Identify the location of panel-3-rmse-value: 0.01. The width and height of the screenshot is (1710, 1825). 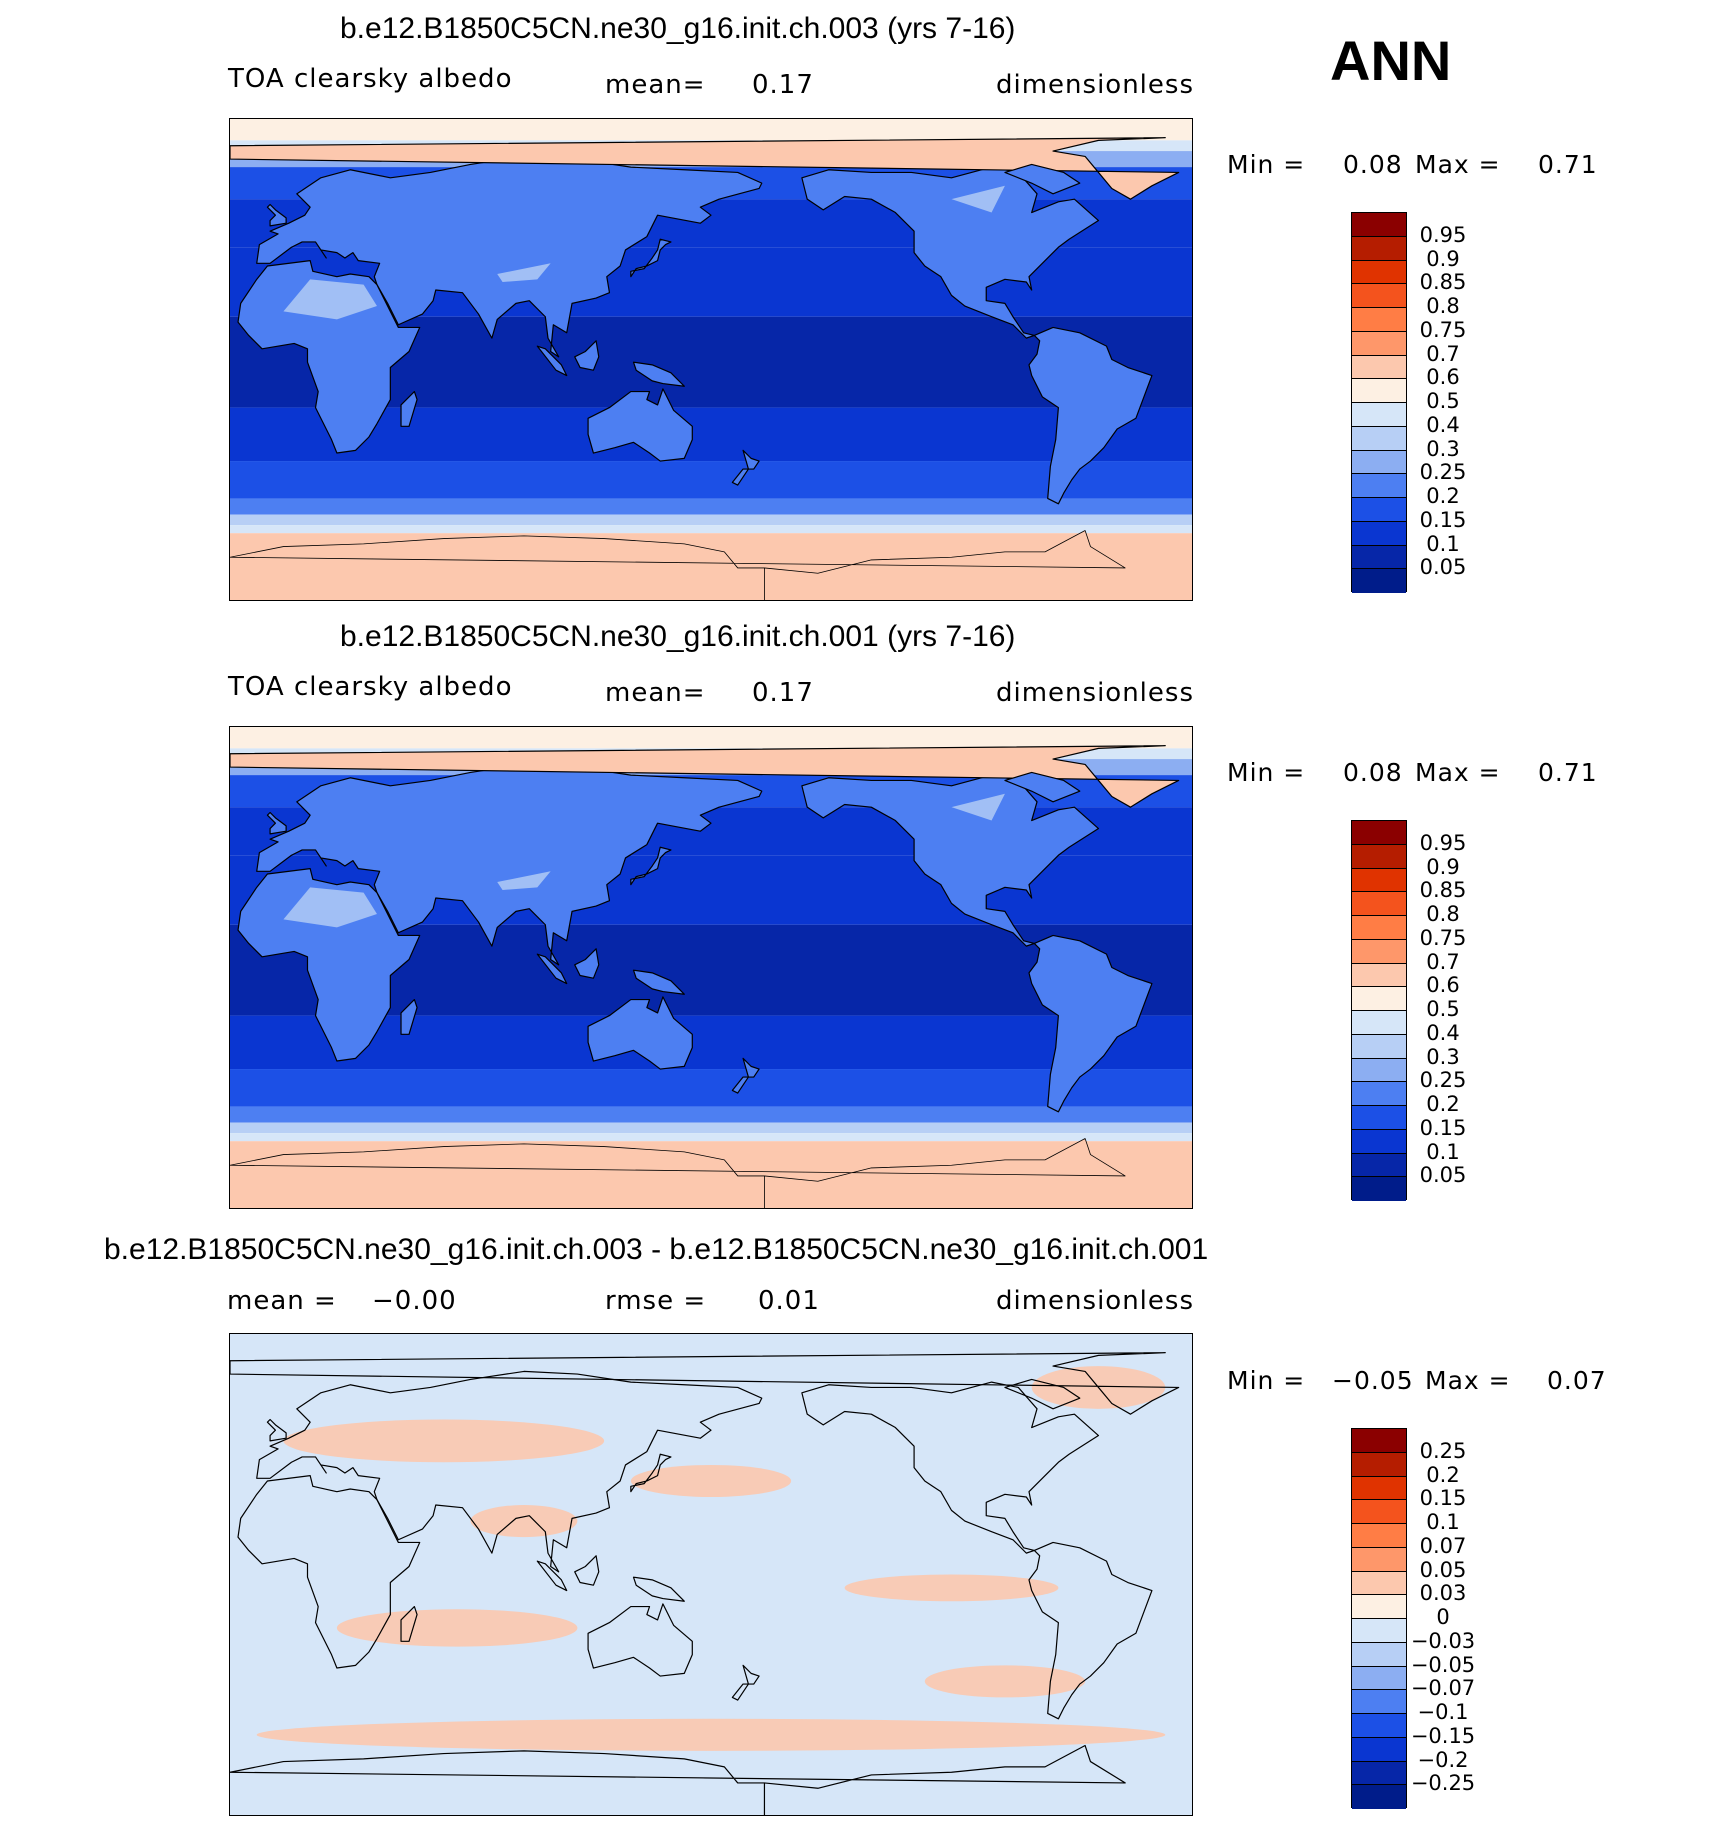
(789, 1301).